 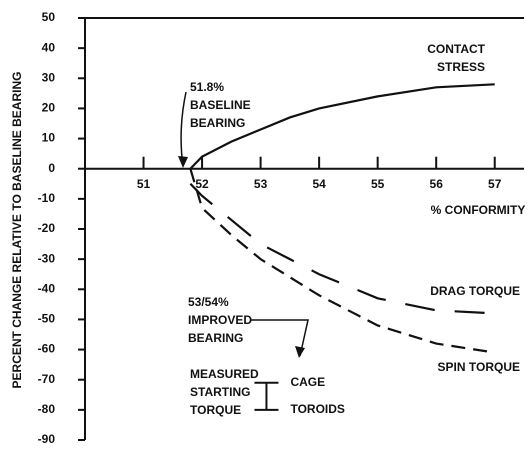 What do you see at coordinates (47, 198) in the screenshot?
I see `y-tick-label: -10` at bounding box center [47, 198].